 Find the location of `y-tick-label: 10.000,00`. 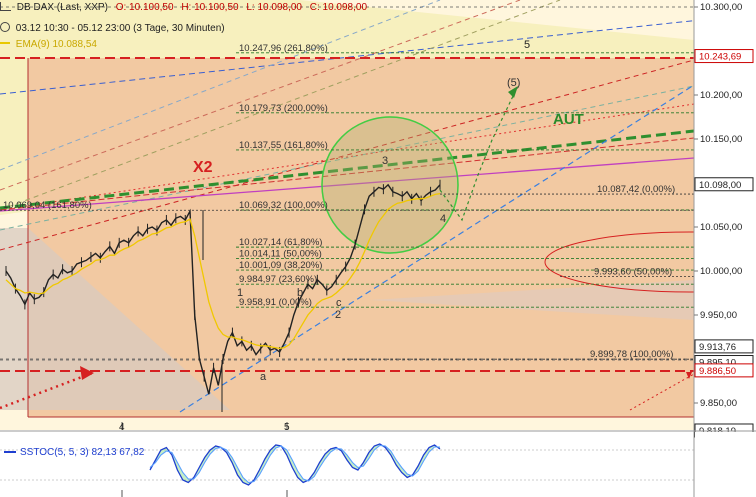

y-tick-label: 10.000,00 is located at coordinates (721, 271).